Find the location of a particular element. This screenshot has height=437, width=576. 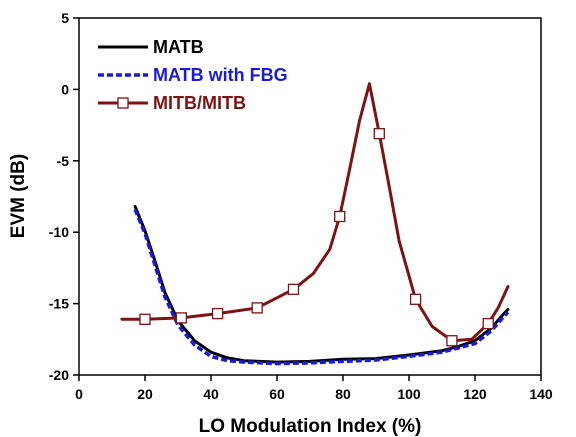

x-tick-label: 0 is located at coordinates (79, 394).